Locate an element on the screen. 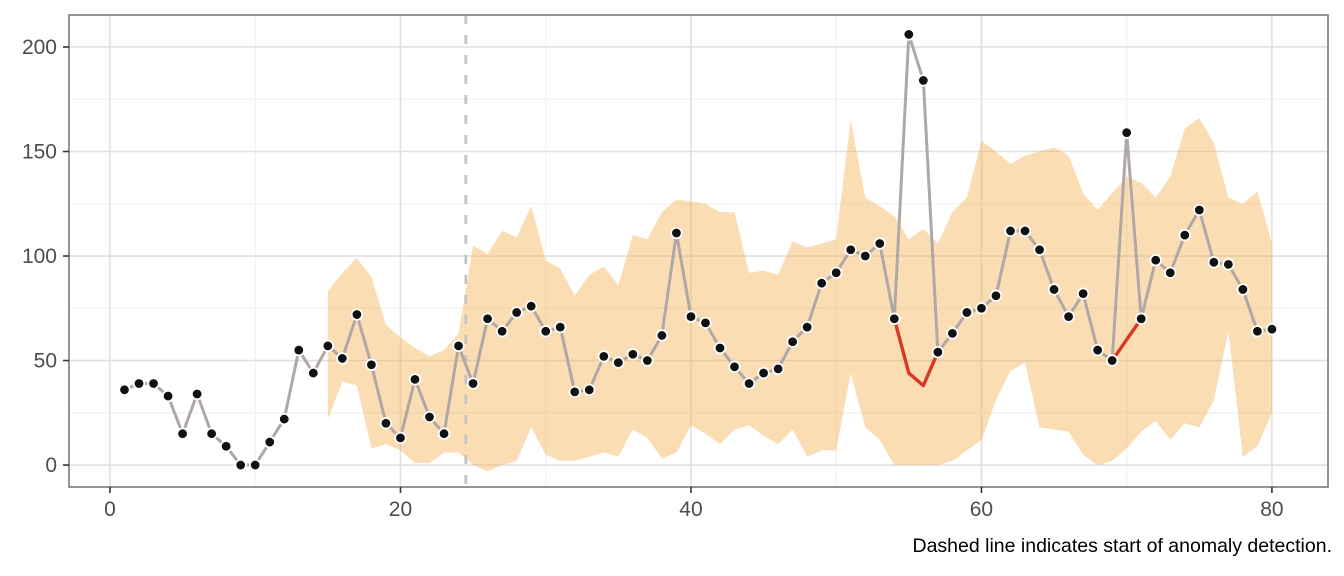 This screenshot has height=576, width=1344. anomaly-replacement-line is located at coordinates (1017, 352).